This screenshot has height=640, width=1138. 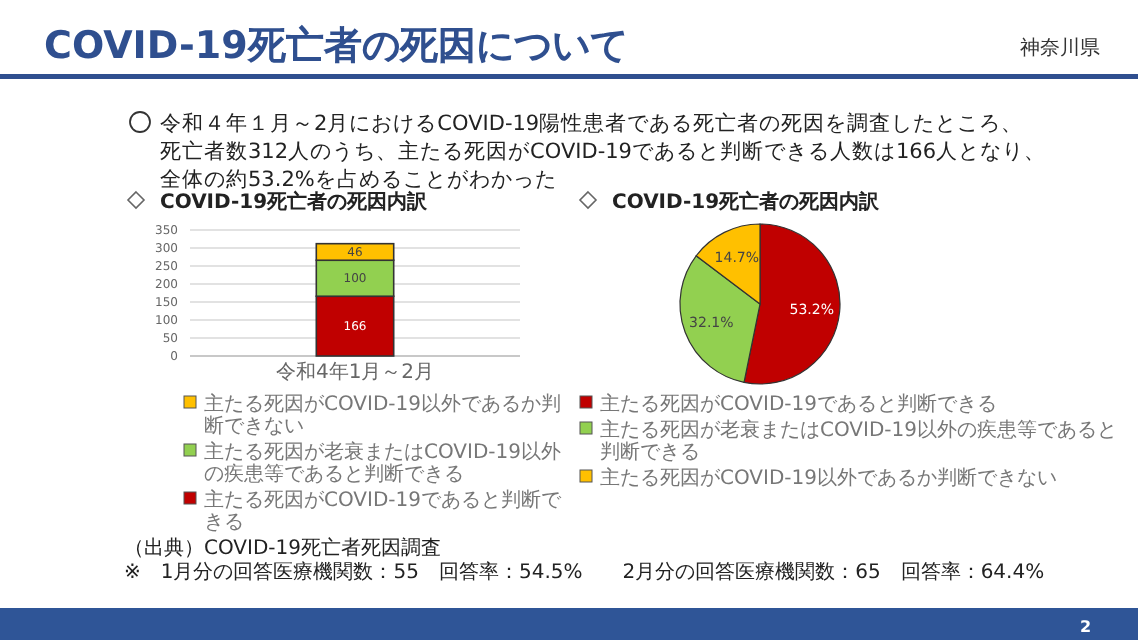 What do you see at coordinates (1060, 48) in the screenshot?
I see `text: 神奈川県` at bounding box center [1060, 48].